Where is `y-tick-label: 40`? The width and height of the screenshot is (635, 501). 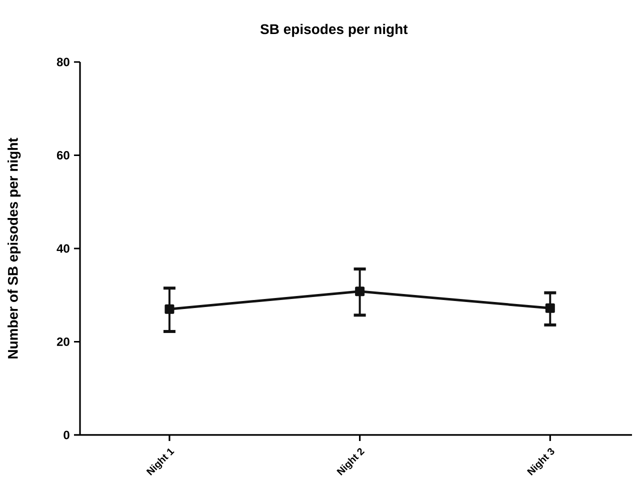 y-tick-label: 40 is located at coordinates (63, 248).